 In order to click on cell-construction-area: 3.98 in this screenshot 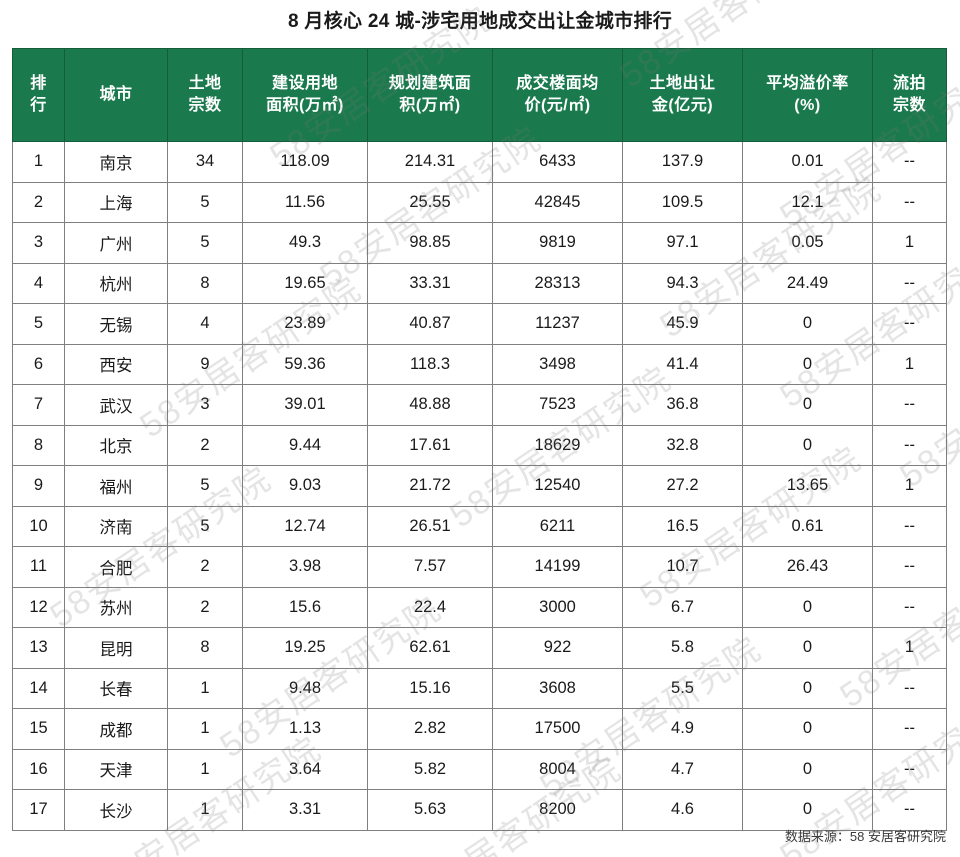, I will do `click(305, 567)`.